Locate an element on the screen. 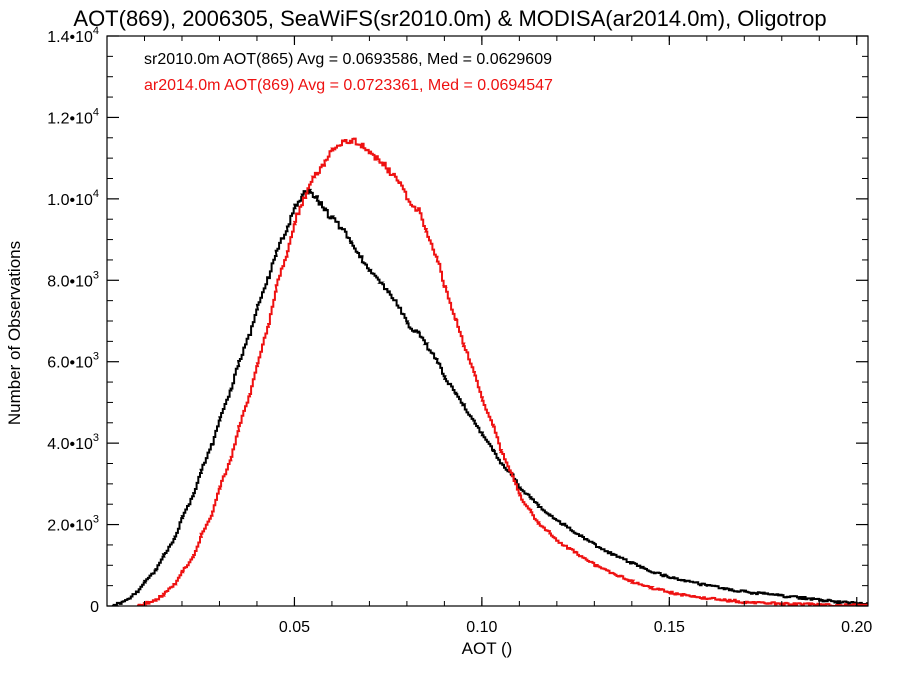  y-axis-title: Number of Observations is located at coordinates (14, 333).